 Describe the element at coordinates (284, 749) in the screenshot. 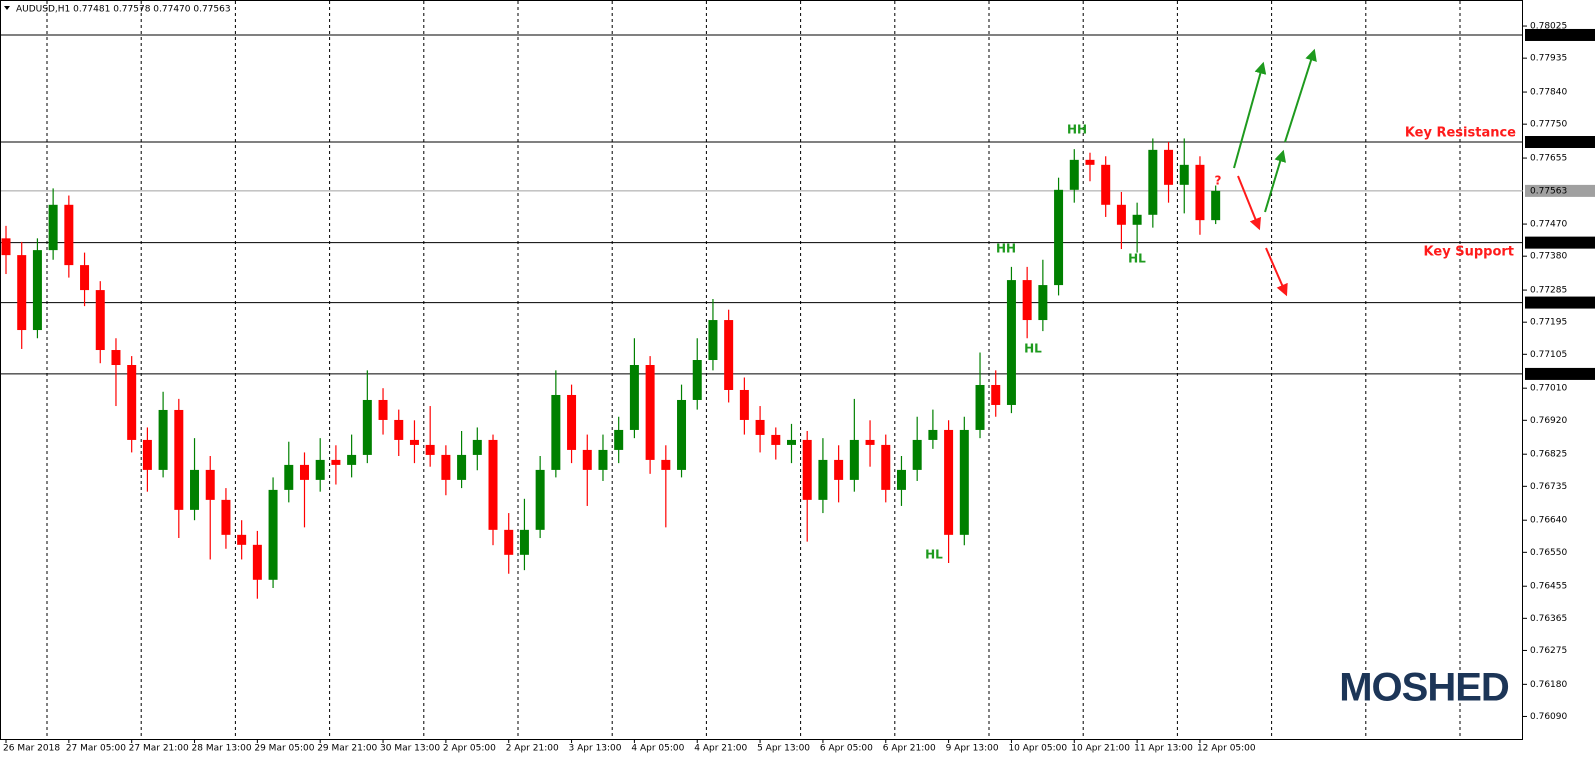

I see `x-tick-label: 29 Mar 05:00` at that location.